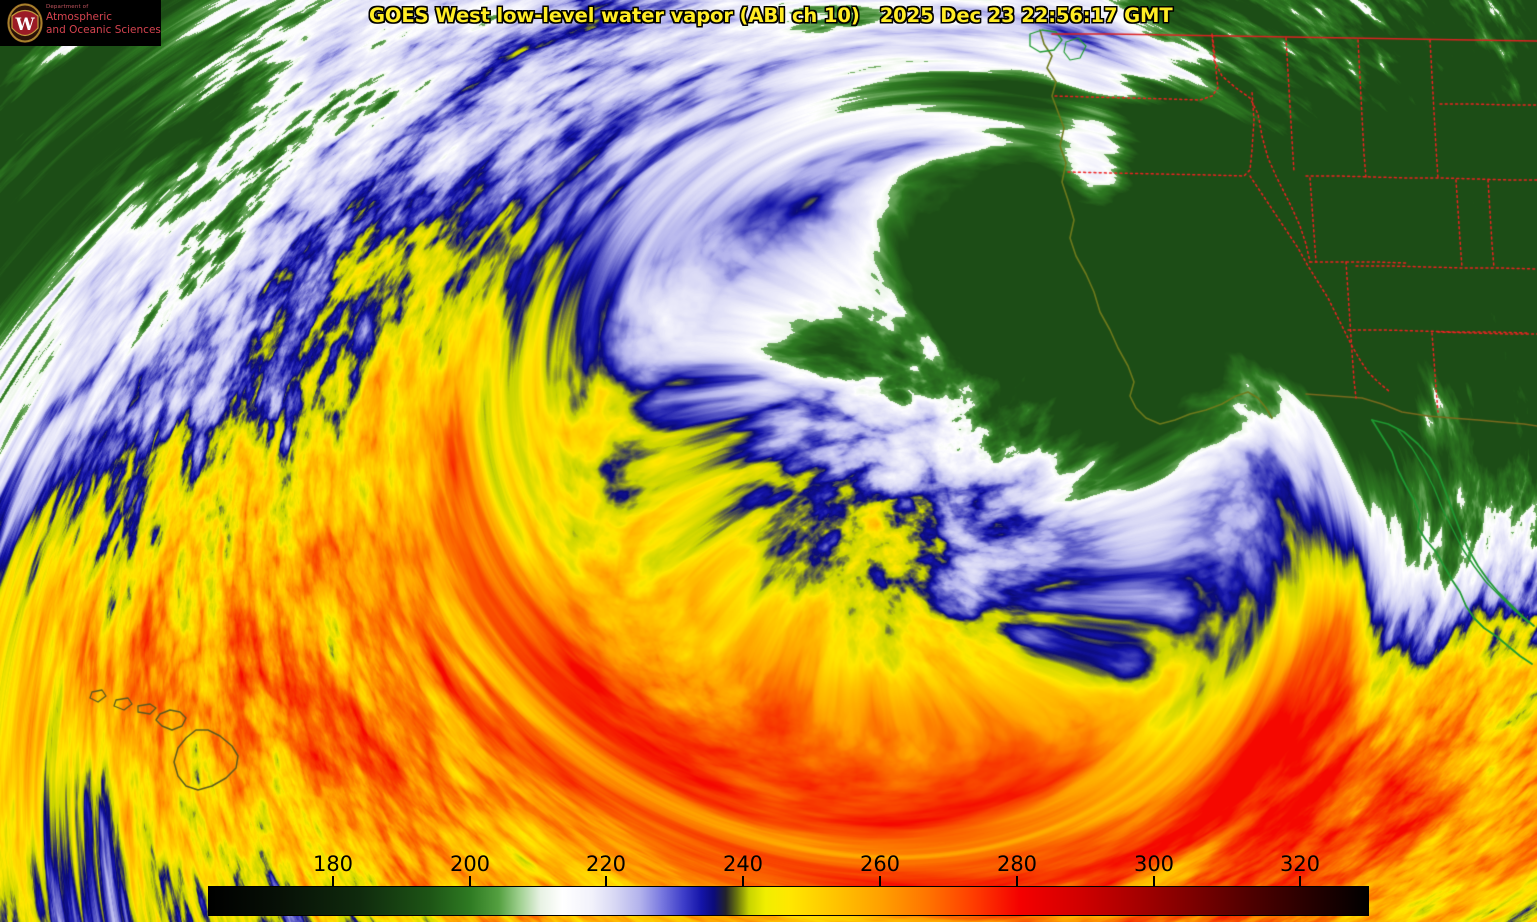  What do you see at coordinates (79, 17) in the screenshot?
I see `logo-name-line1: Atmospheric` at bounding box center [79, 17].